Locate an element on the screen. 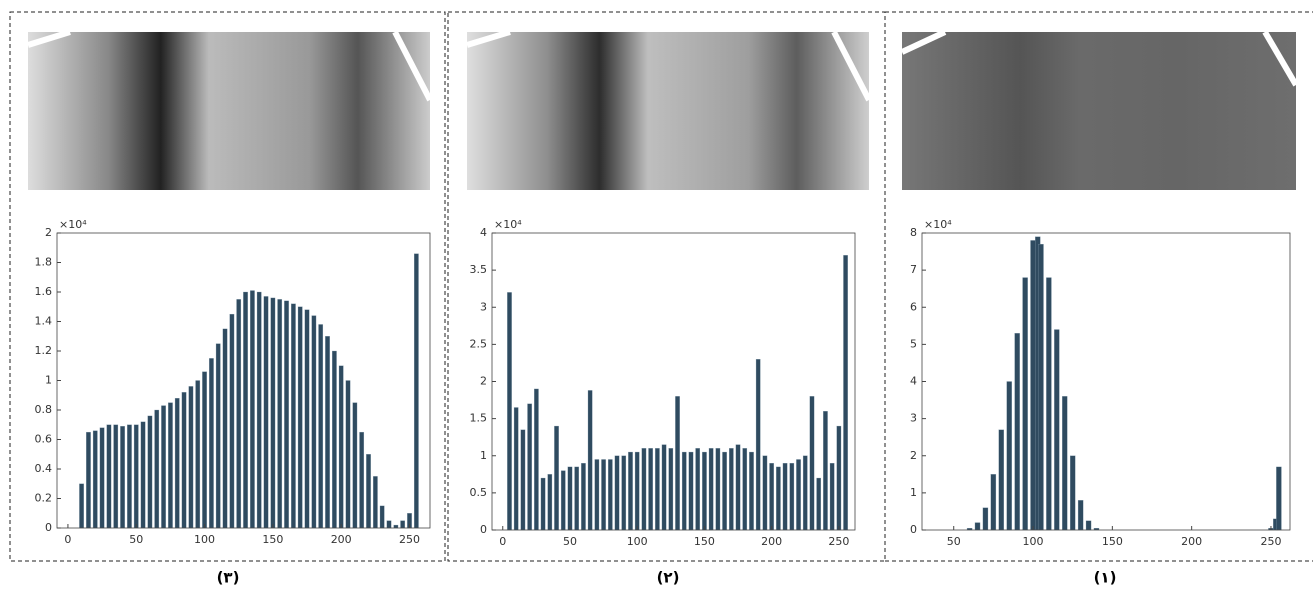 The height and width of the screenshot is (594, 1313). x-tick-label: 0 is located at coordinates (502, 541).